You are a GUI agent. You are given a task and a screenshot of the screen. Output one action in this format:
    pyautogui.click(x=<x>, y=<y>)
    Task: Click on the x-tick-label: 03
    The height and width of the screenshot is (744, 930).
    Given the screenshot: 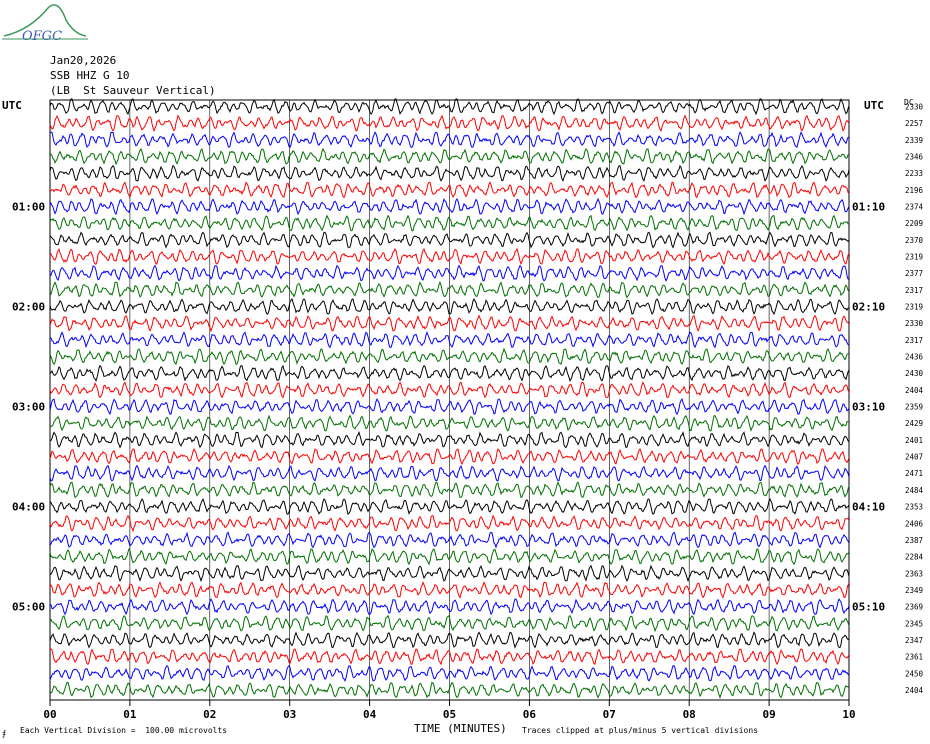 What is the action you would take?
    pyautogui.click(x=289, y=714)
    